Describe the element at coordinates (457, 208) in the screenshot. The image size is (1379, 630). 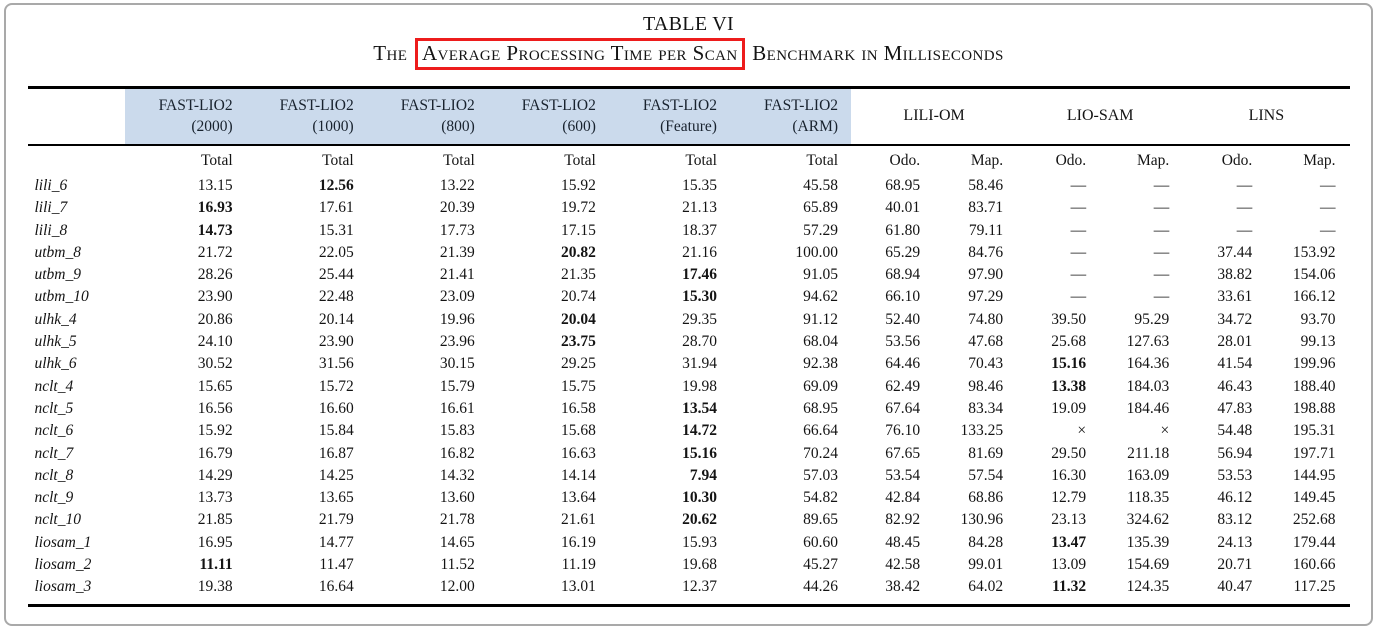
I see `value-cell: 20.39` at that location.